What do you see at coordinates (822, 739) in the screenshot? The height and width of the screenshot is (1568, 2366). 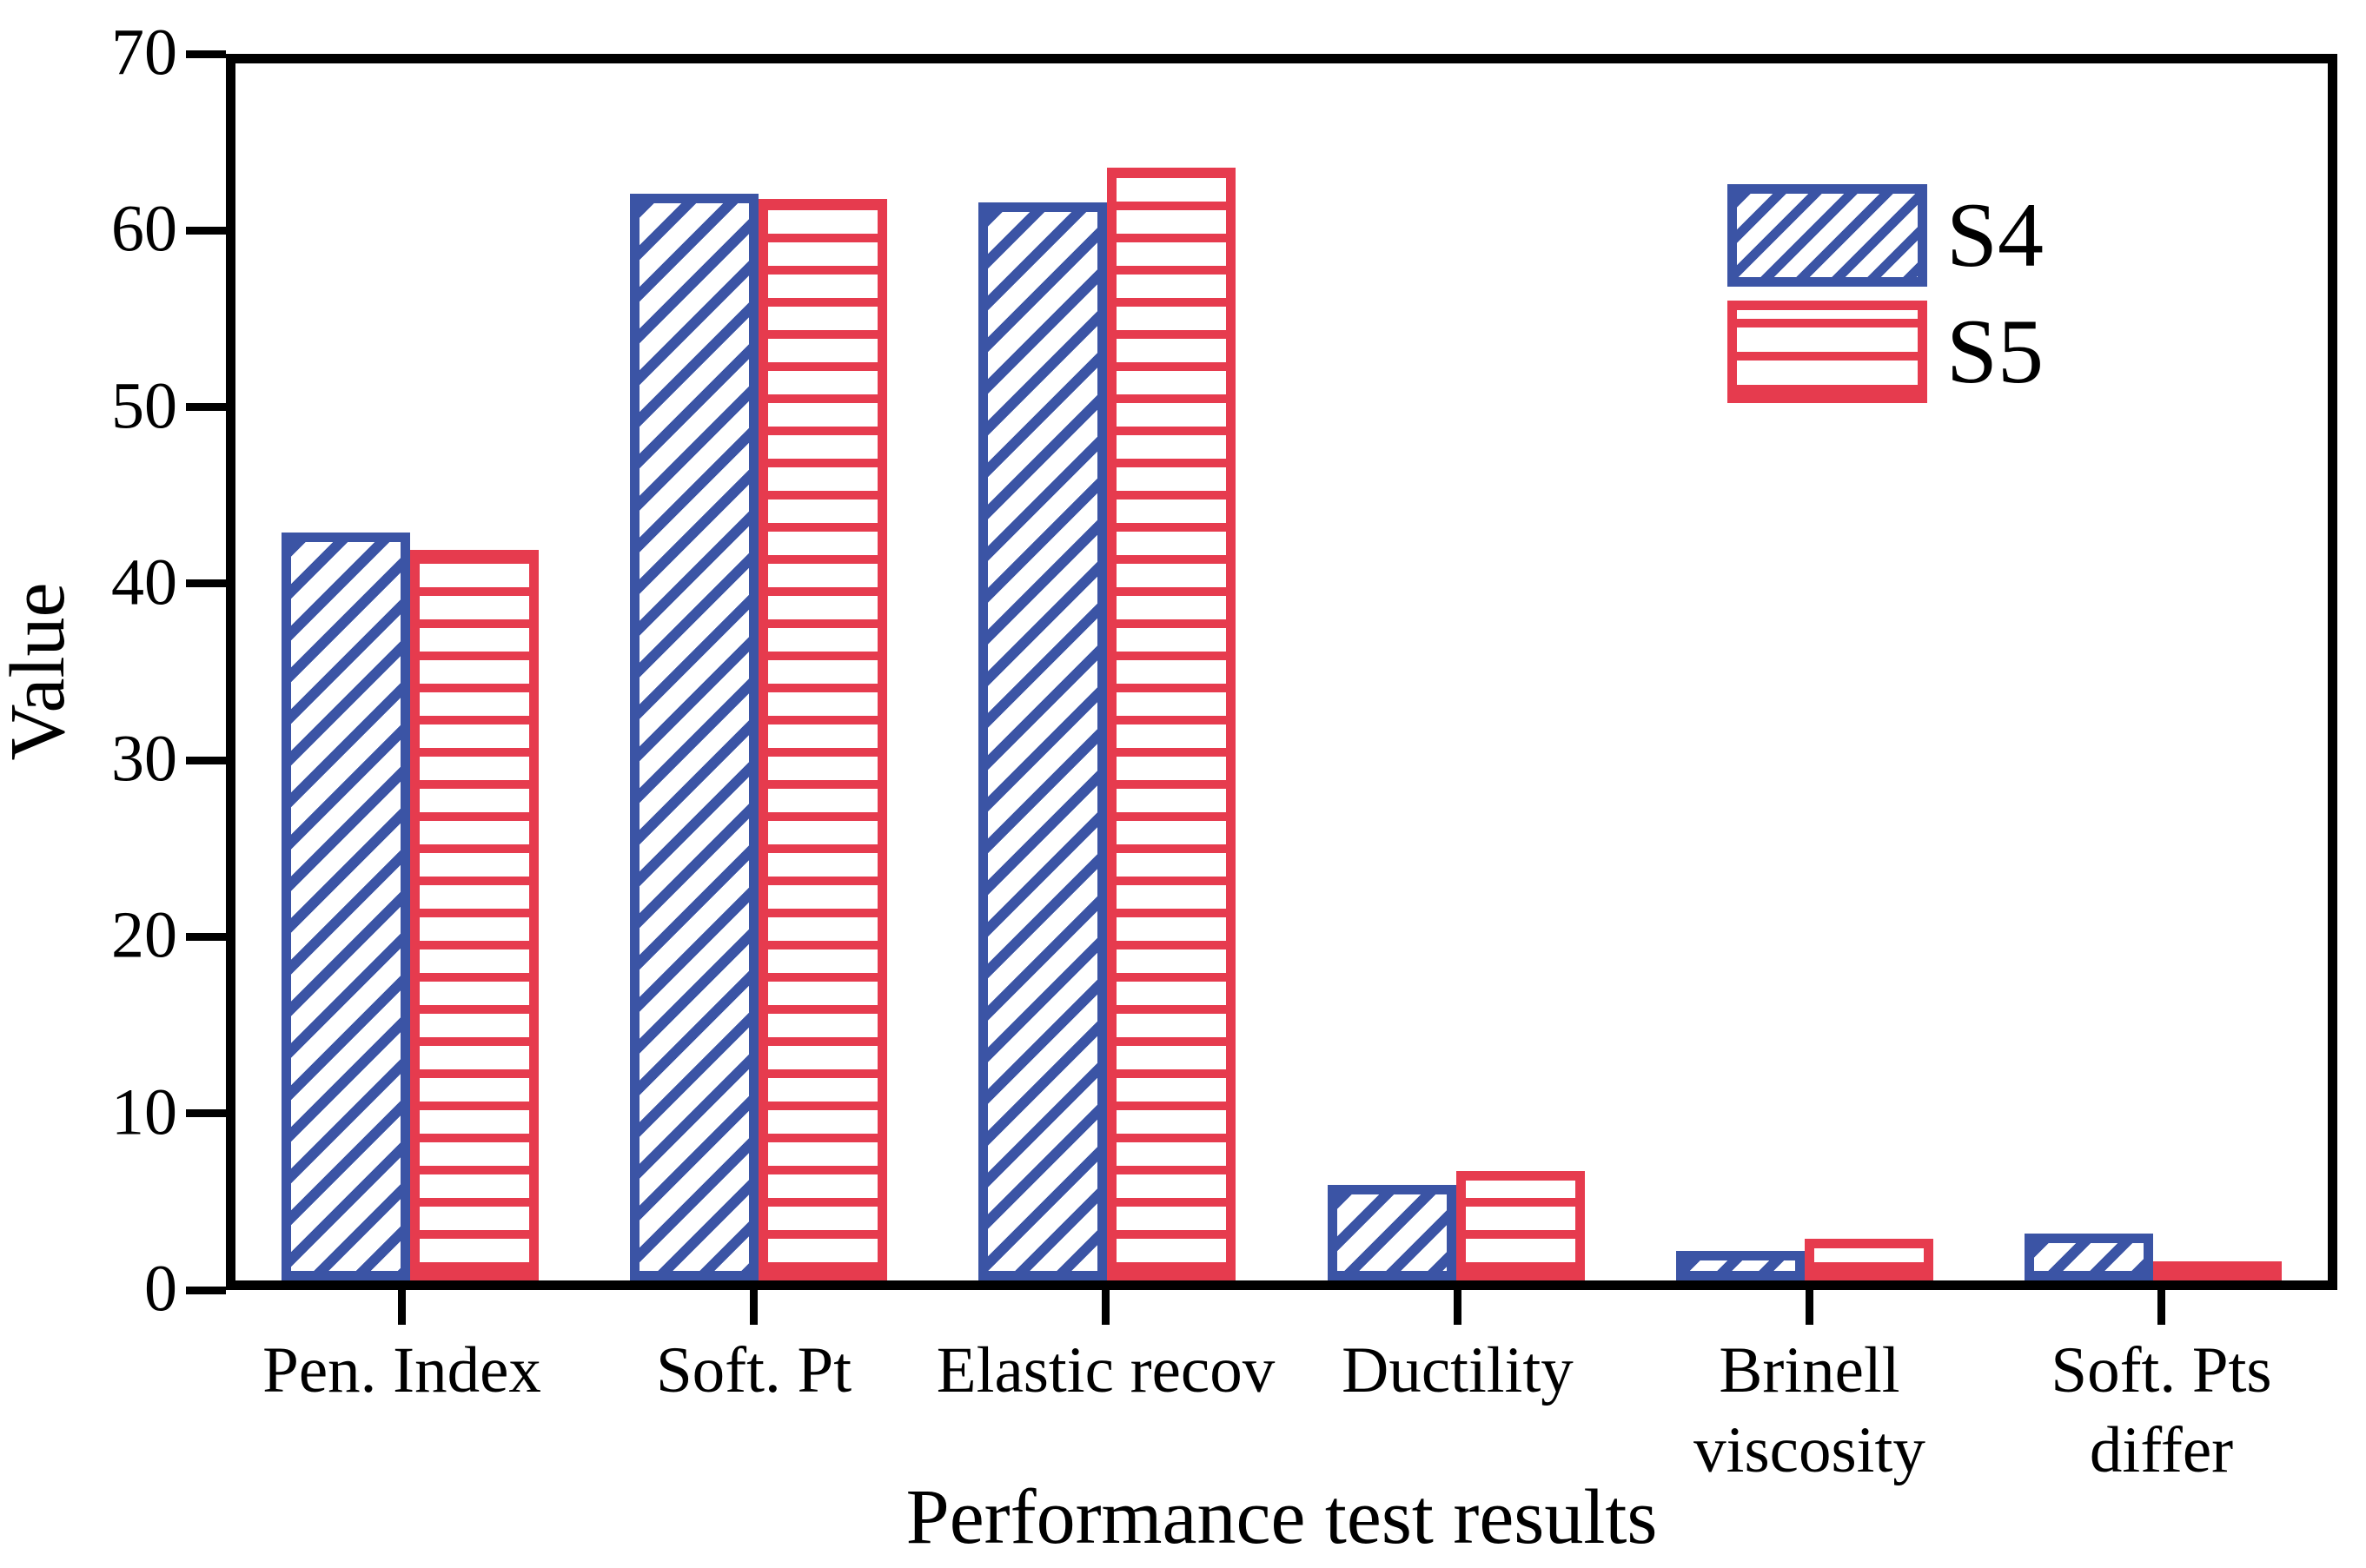 I see `bar-s5-soft-pt` at bounding box center [822, 739].